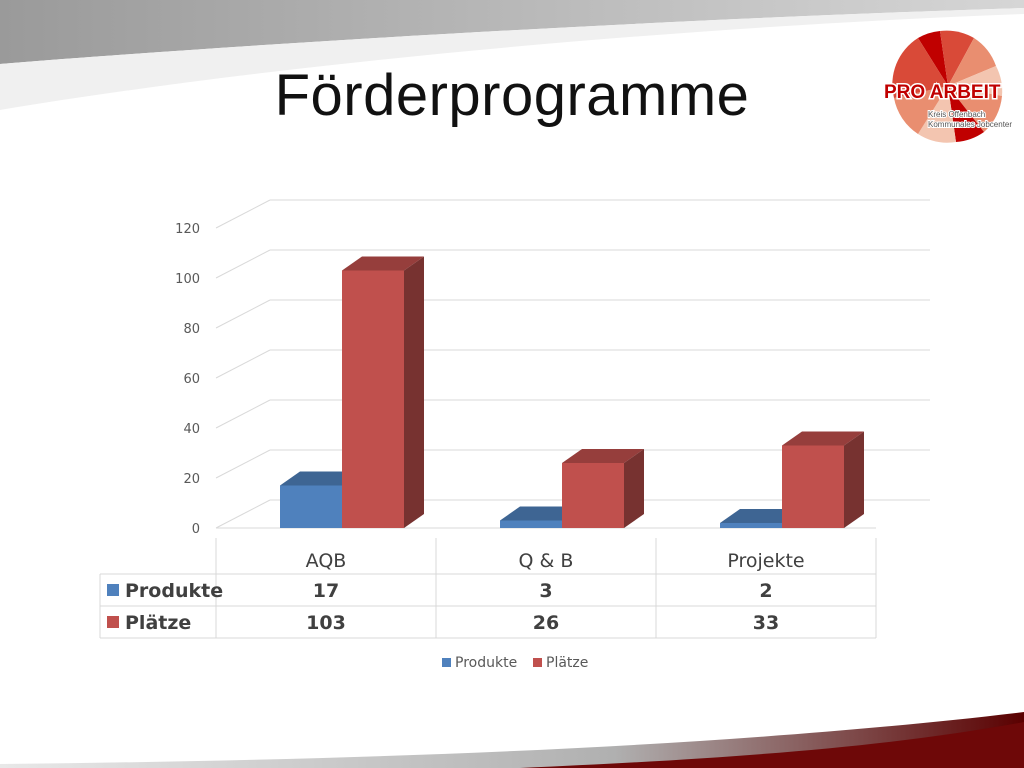 This screenshot has height=768, width=1024. Describe the element at coordinates (765, 591) in the screenshot. I see `table-cell: 2` at that location.